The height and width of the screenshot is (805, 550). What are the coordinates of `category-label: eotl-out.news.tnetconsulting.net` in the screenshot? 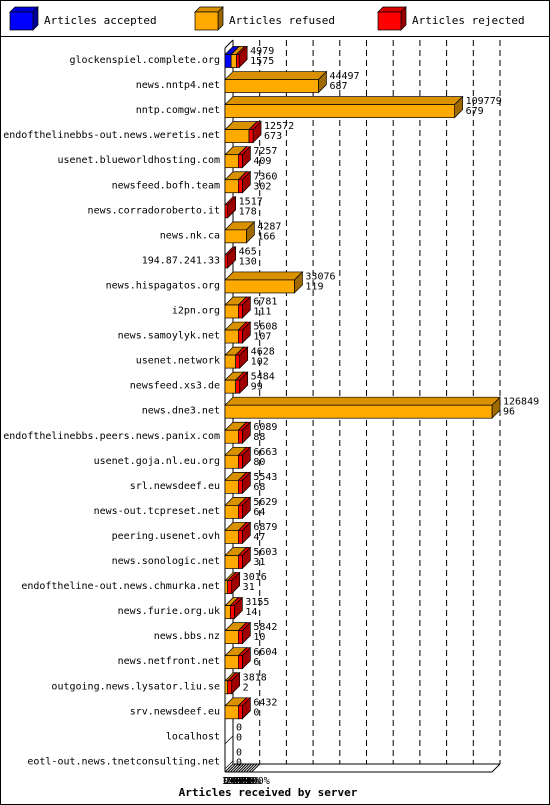 It's located at (123, 761).